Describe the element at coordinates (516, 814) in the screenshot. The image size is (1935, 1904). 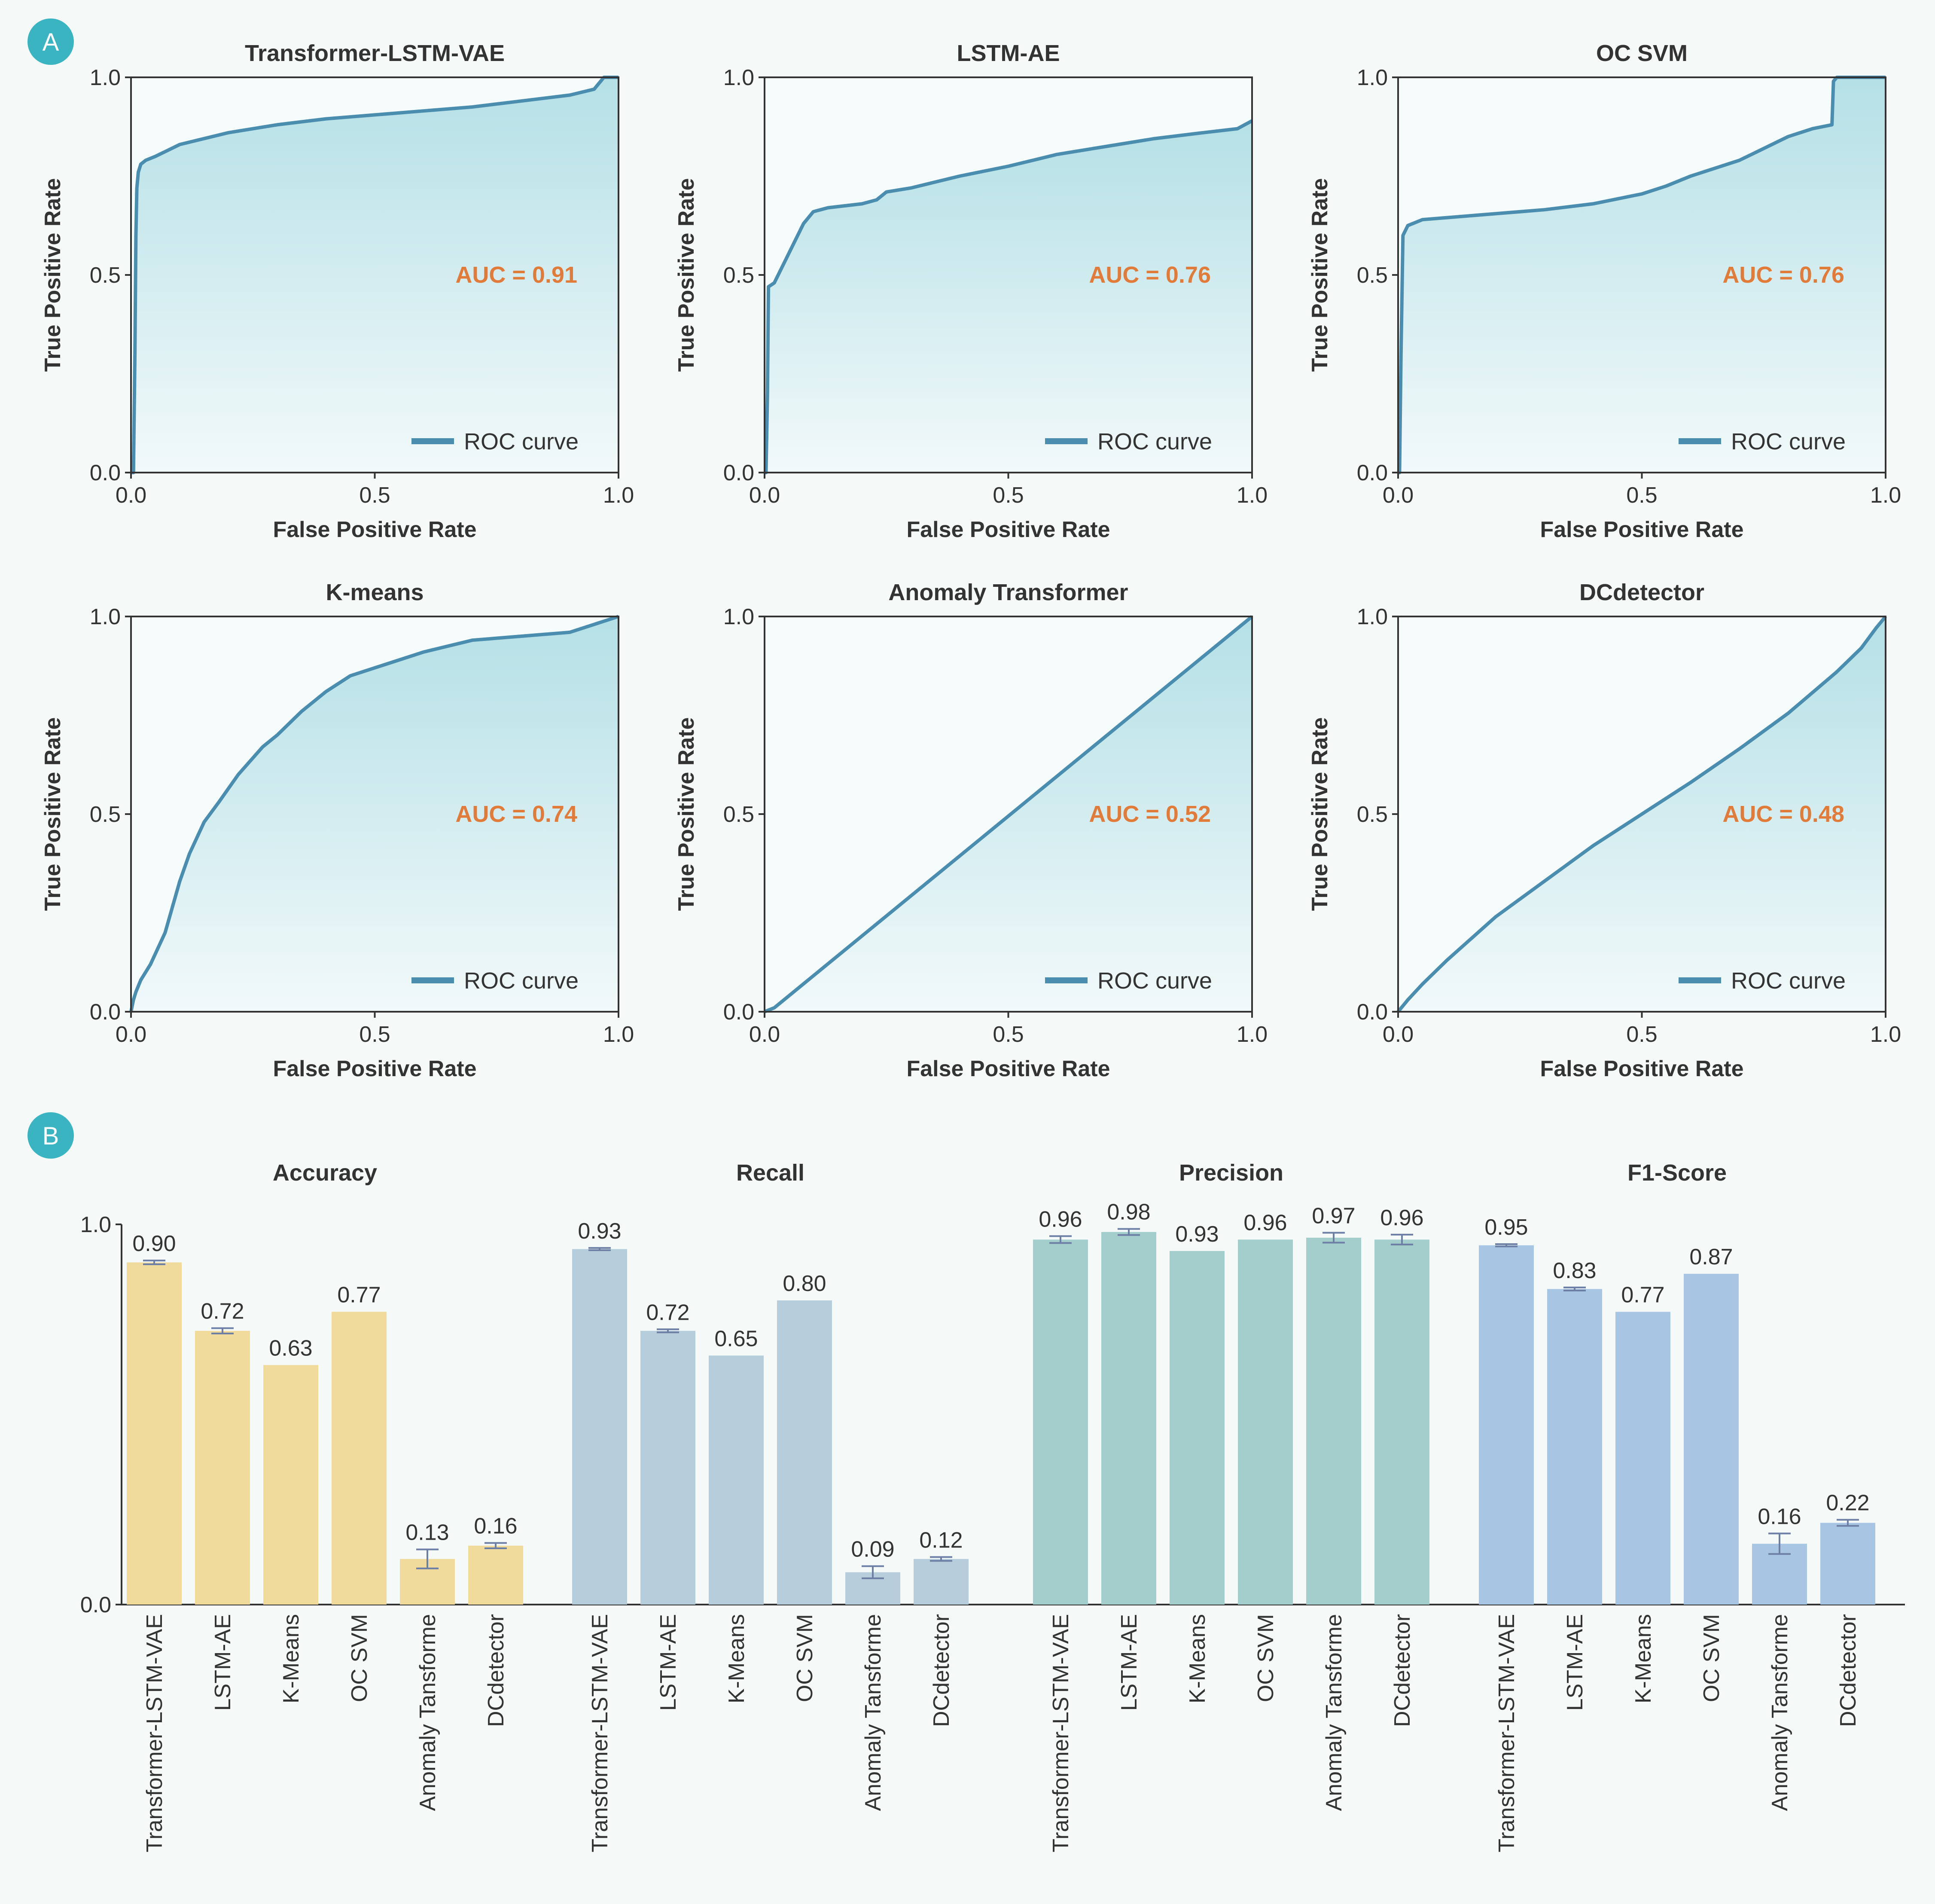
I see `auc-annotation: AUC = 0.74` at that location.